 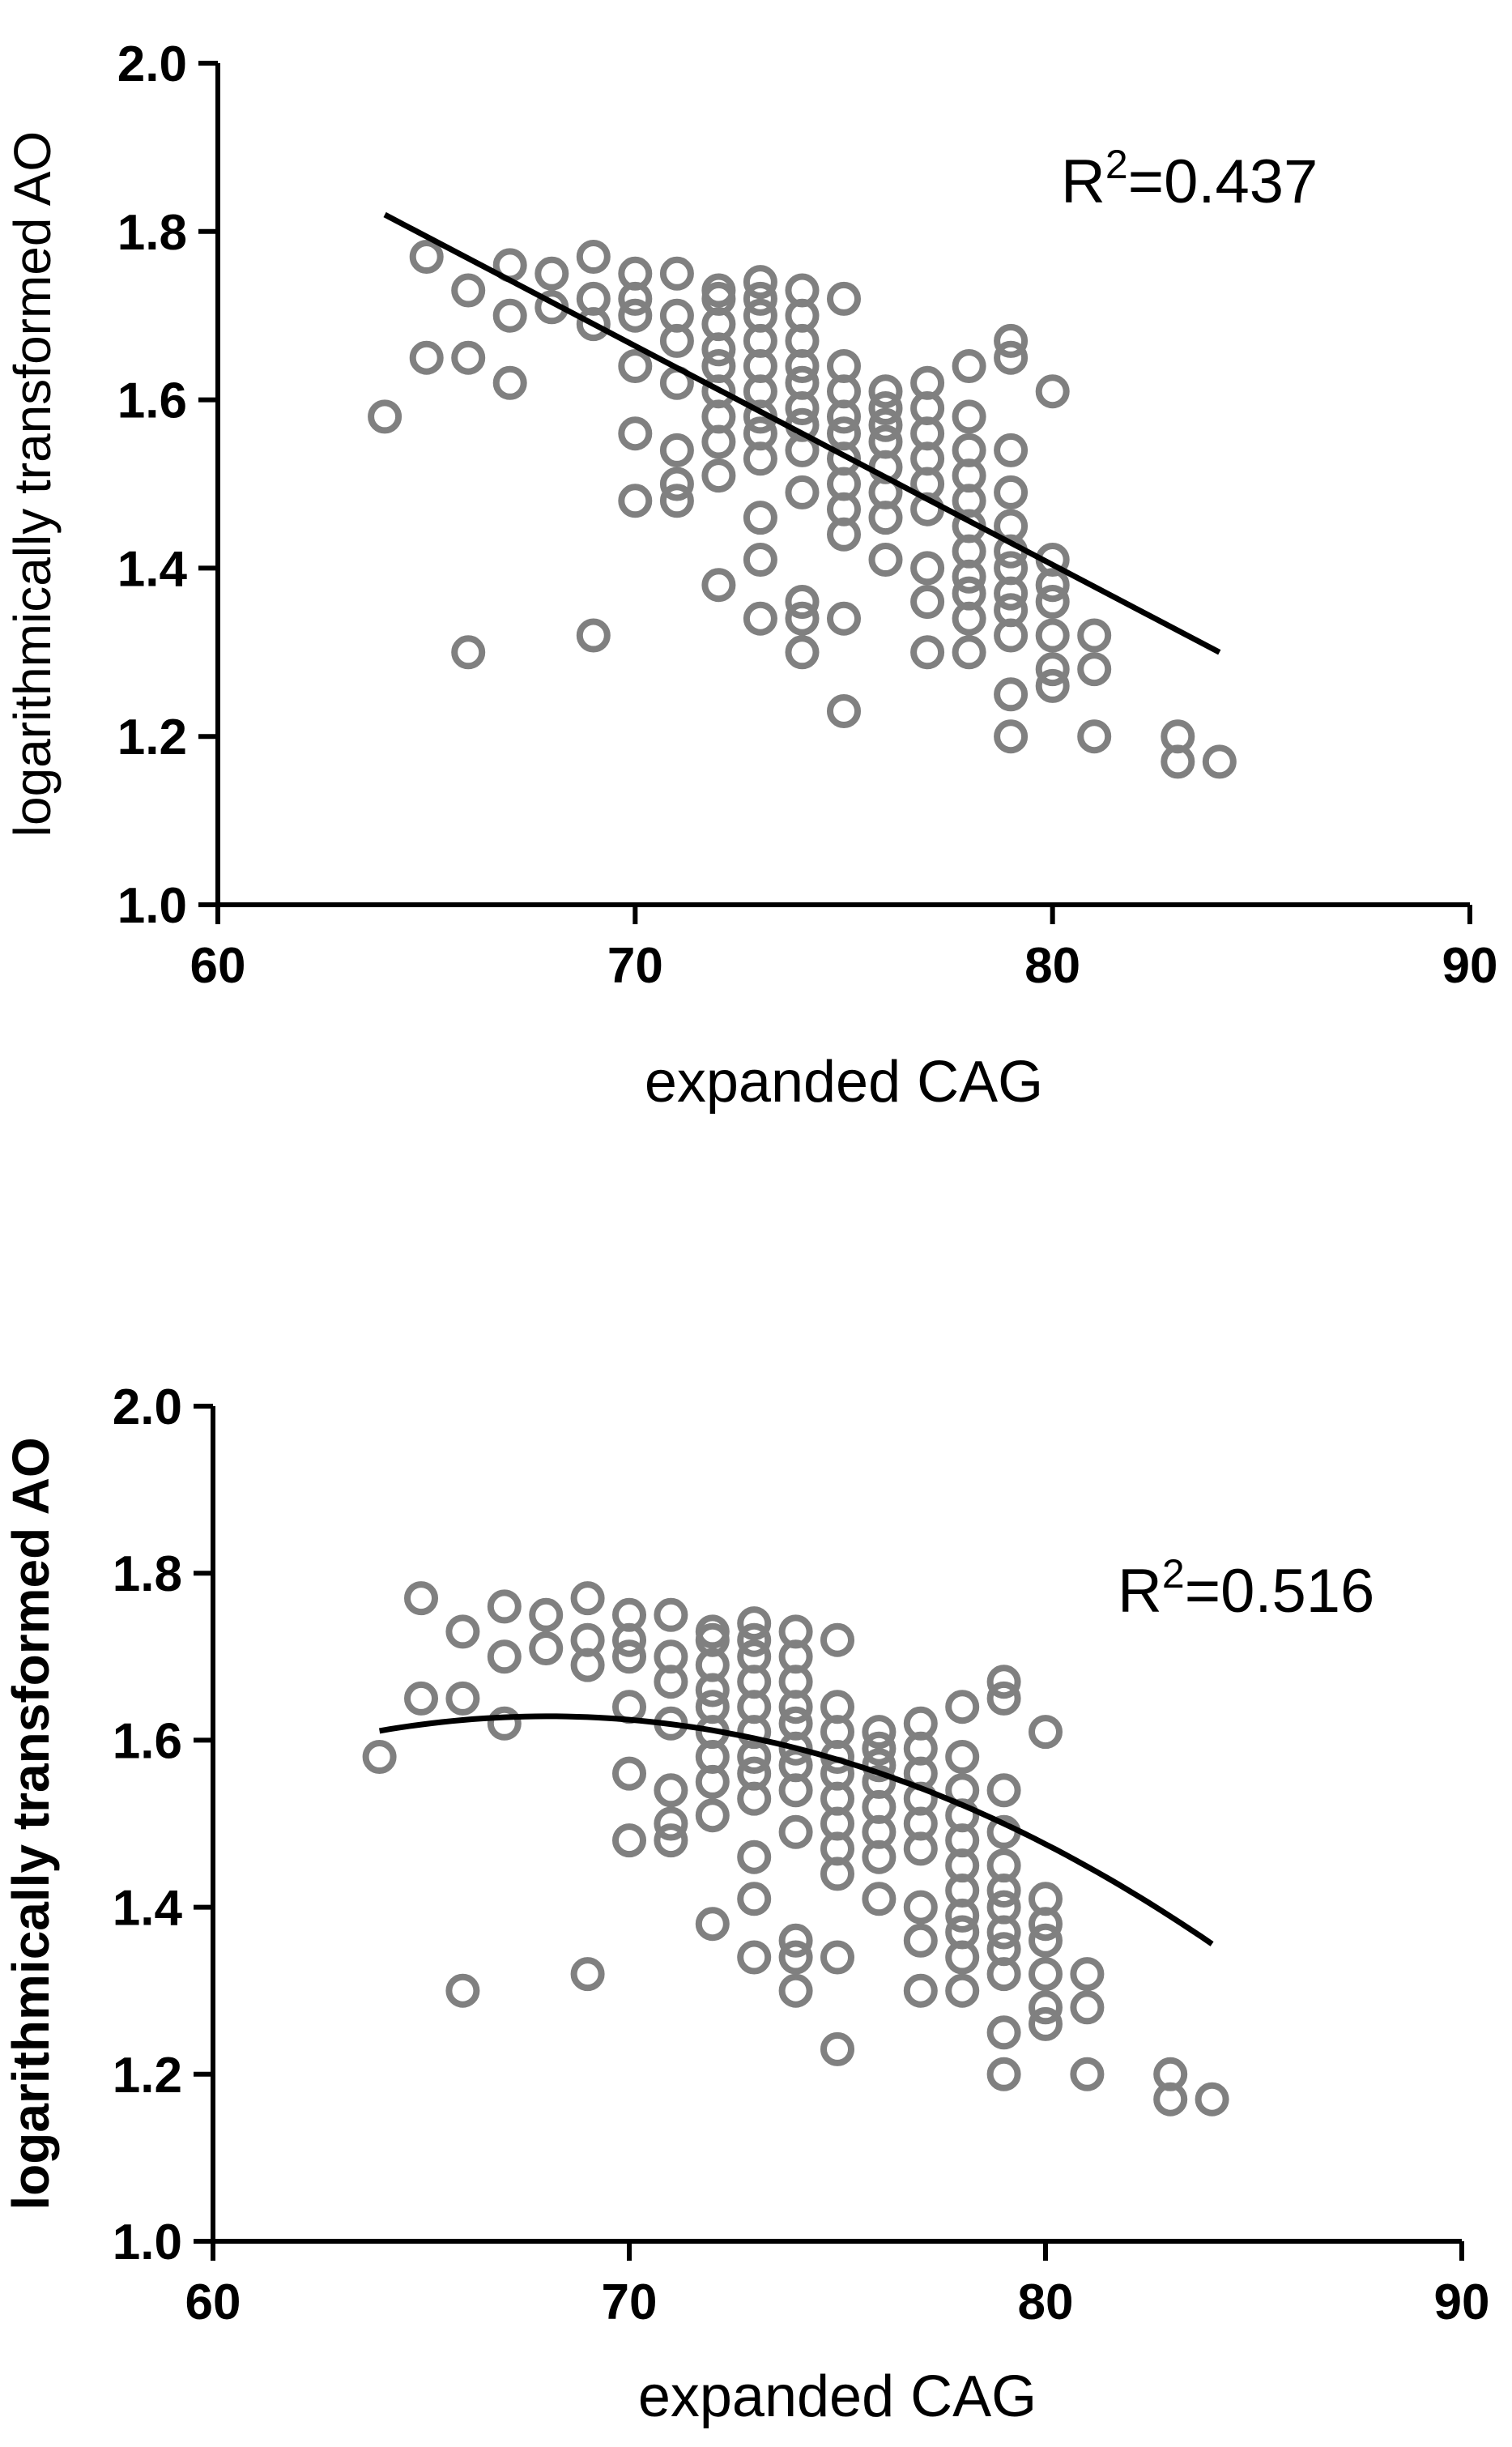 I want to click on y-tick-label: 1.6, so click(x=147, y=1741).